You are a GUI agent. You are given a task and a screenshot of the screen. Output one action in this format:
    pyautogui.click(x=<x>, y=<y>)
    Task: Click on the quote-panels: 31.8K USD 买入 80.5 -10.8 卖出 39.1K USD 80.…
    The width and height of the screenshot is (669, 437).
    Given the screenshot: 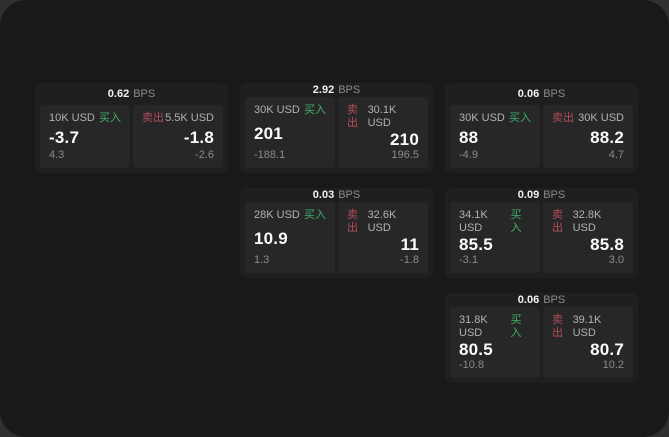 What is the action you would take?
    pyautogui.click(x=541, y=345)
    